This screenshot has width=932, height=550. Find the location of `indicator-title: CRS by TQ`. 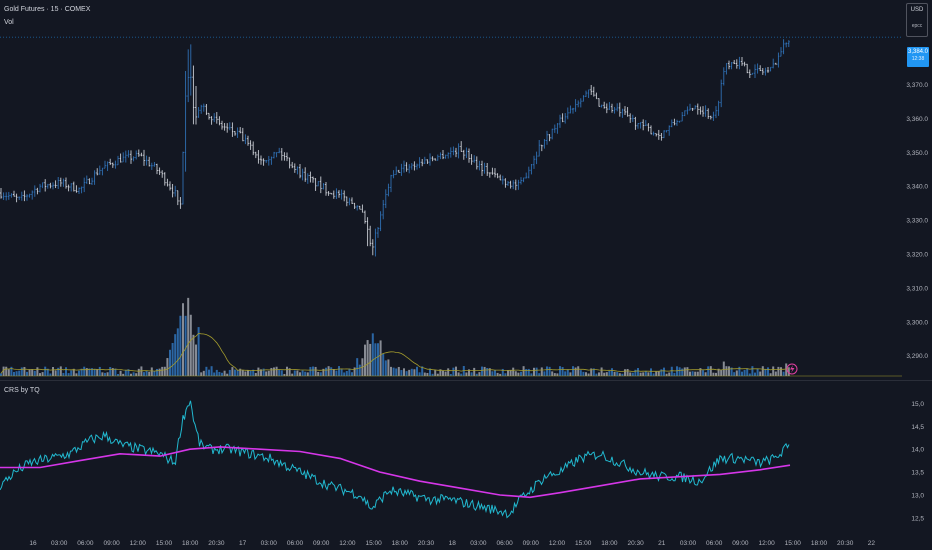

indicator-title: CRS by TQ is located at coordinates (22, 390).